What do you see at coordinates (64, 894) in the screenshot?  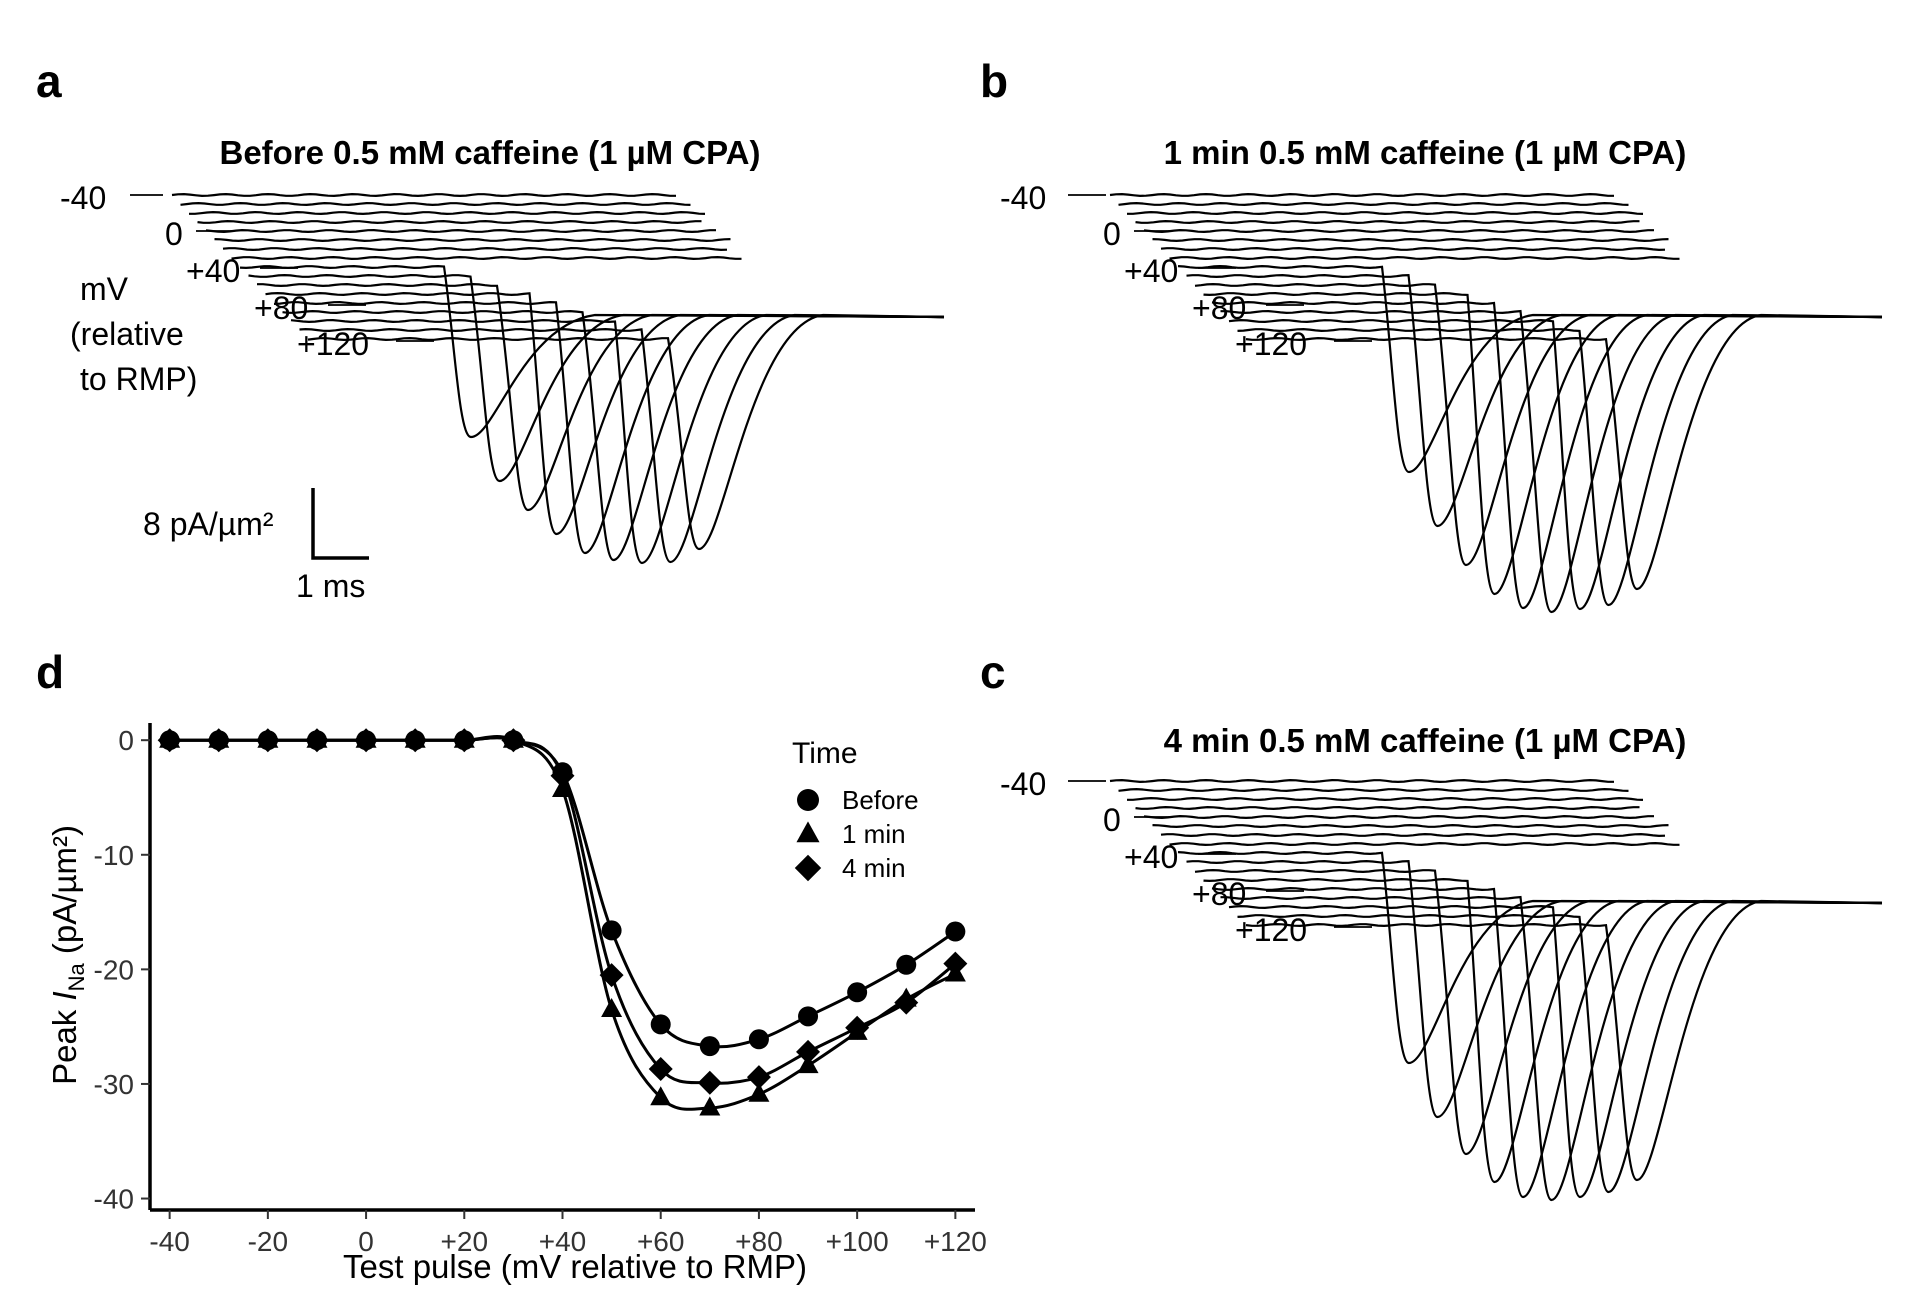 I see `y-axis-label-units: (pA/µm²)` at bounding box center [64, 894].